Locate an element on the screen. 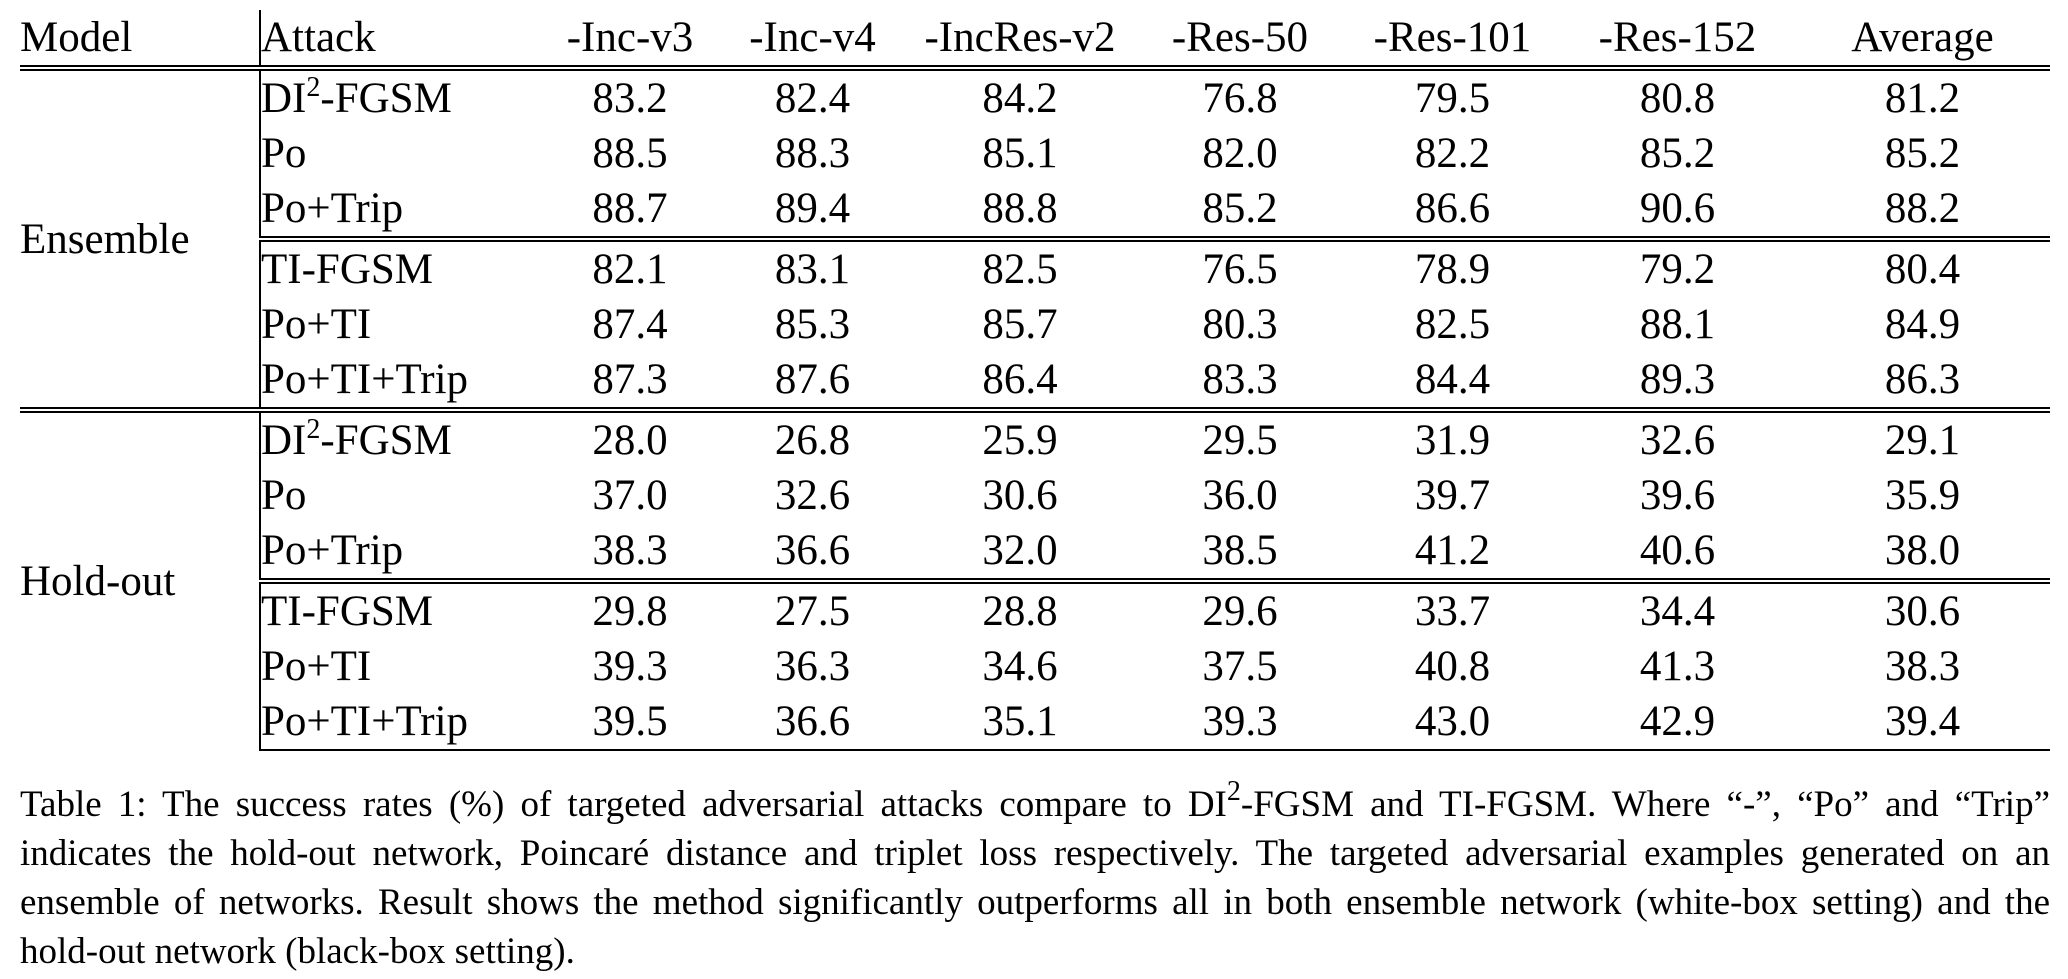 This screenshot has width=2068, height=979. table-row: Po 37.0 32.6 30.6 36.0 39.7 39.6 35.9 is located at coordinates (1035, 495).